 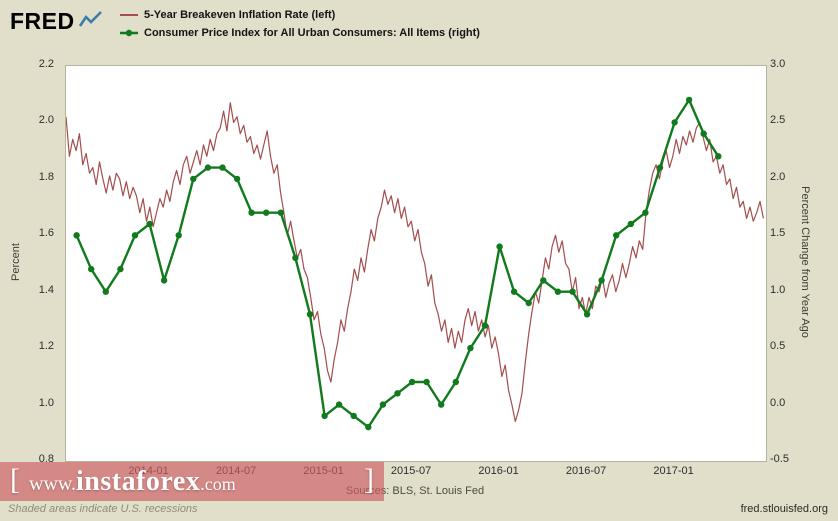 What do you see at coordinates (15, 479) in the screenshot?
I see `watermark-open-bracket: [` at bounding box center [15, 479].